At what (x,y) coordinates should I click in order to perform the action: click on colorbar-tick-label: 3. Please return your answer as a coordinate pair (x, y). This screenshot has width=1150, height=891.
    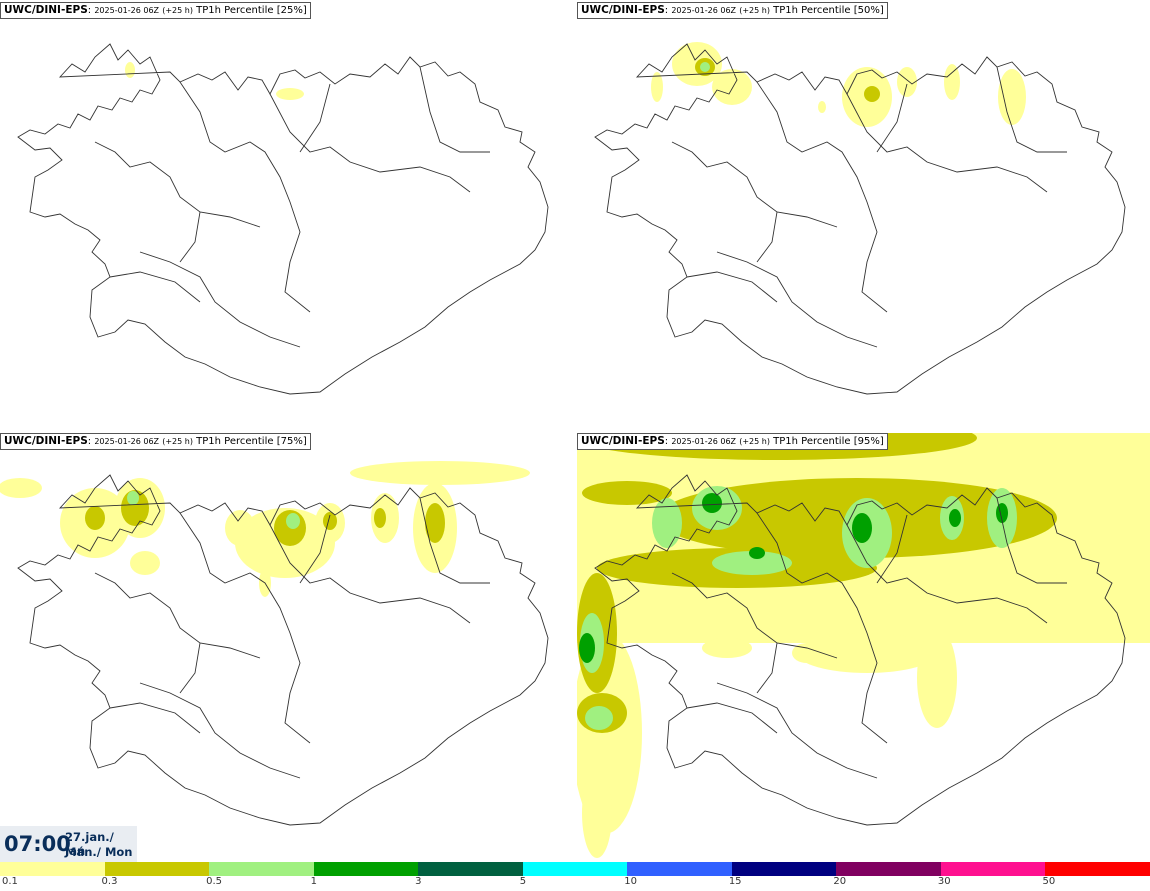
    Looking at the image, I should click on (418, 881).